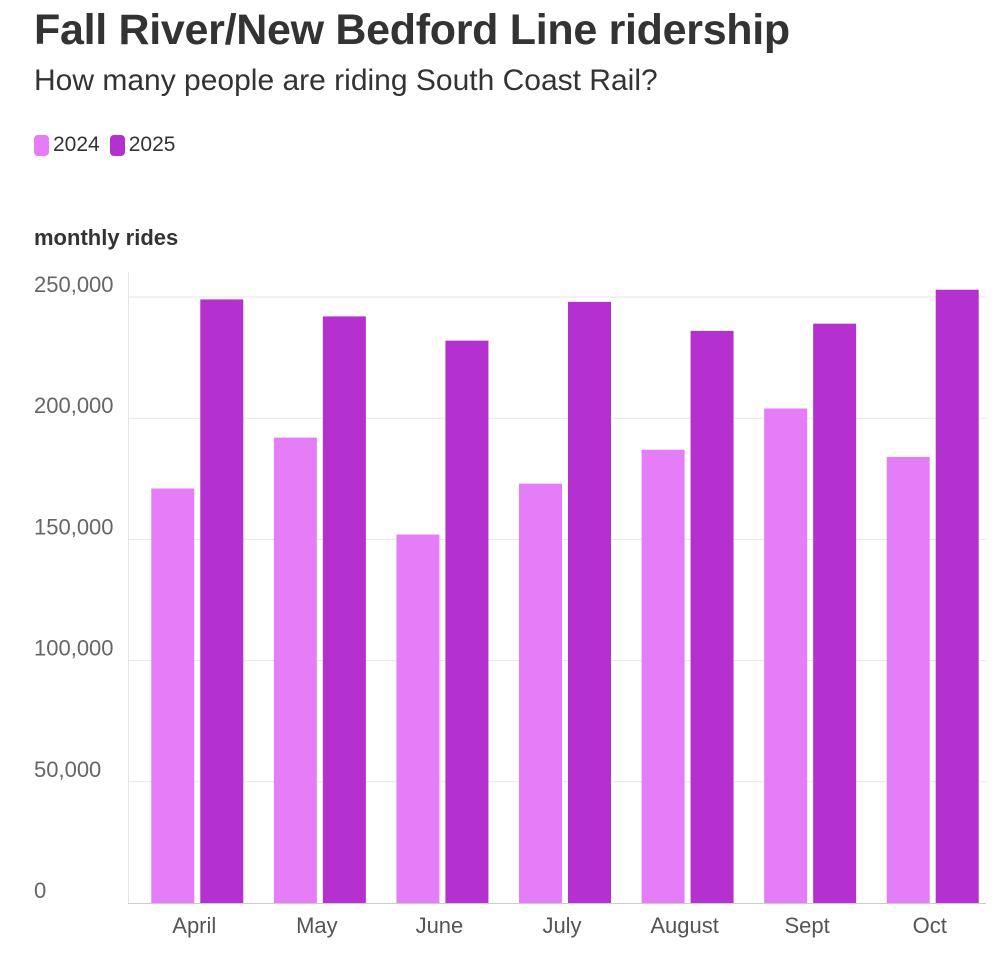 The height and width of the screenshot is (954, 1004). I want to click on x-tick-label: May, so click(317, 925).